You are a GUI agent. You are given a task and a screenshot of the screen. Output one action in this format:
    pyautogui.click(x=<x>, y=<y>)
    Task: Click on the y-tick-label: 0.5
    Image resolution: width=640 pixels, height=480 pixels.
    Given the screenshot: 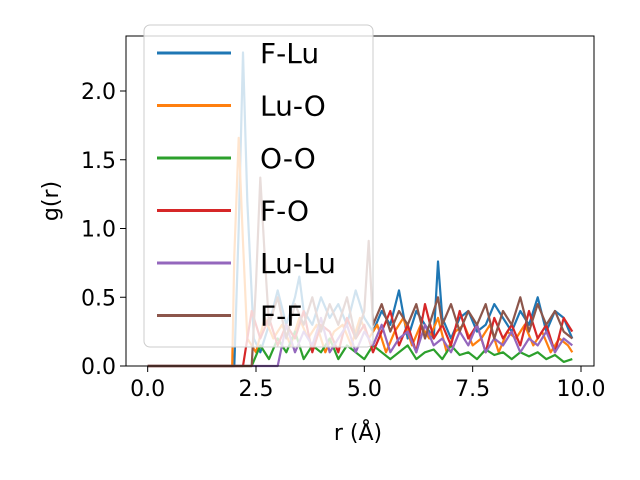 What is the action you would take?
    pyautogui.click(x=98, y=298)
    